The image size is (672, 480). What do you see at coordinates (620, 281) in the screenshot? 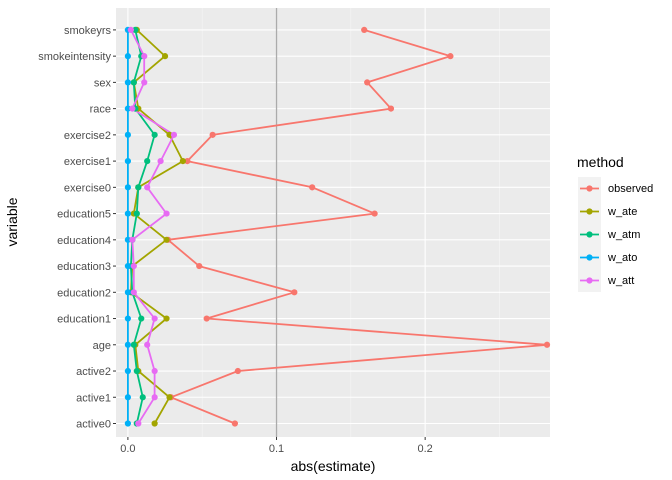
I see `legend-label-w-att: w_att` at bounding box center [620, 281].